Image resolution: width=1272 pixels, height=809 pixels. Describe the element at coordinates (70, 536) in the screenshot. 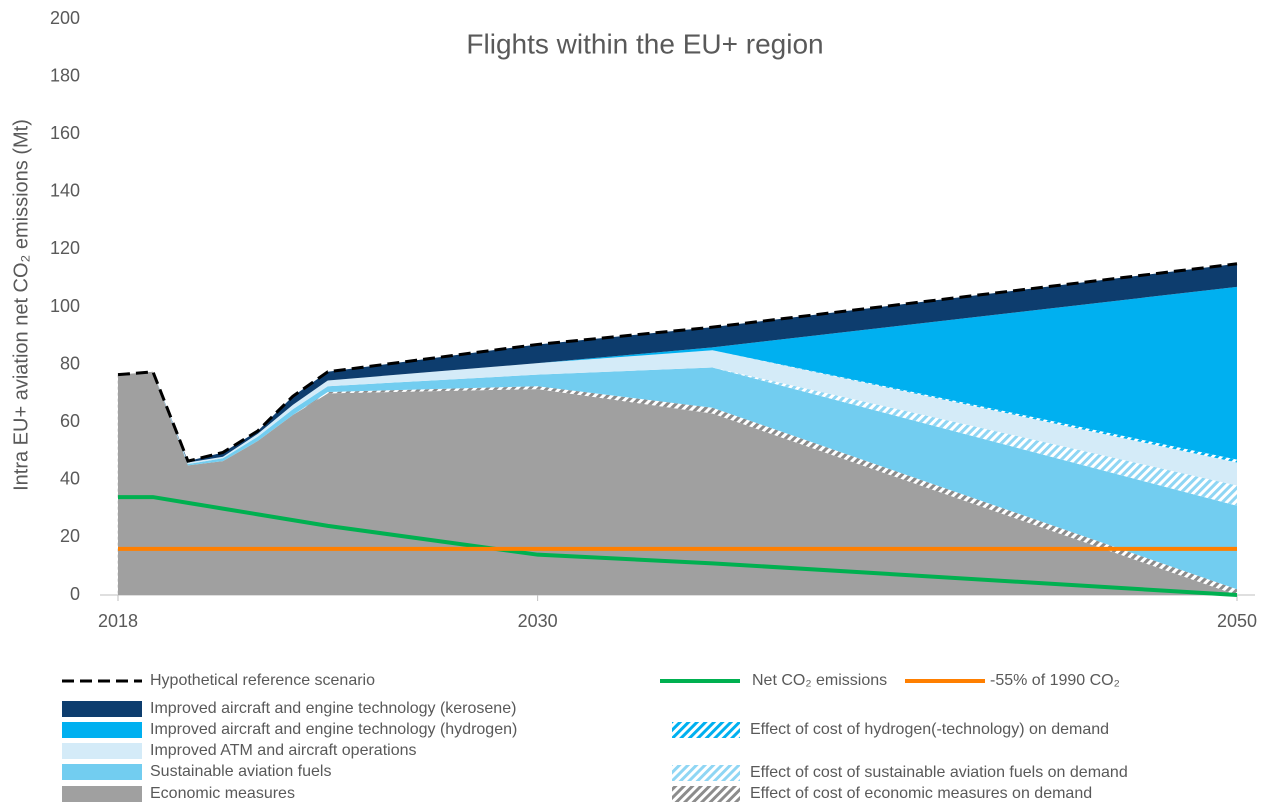

I see `y-tick-label: 20` at that location.